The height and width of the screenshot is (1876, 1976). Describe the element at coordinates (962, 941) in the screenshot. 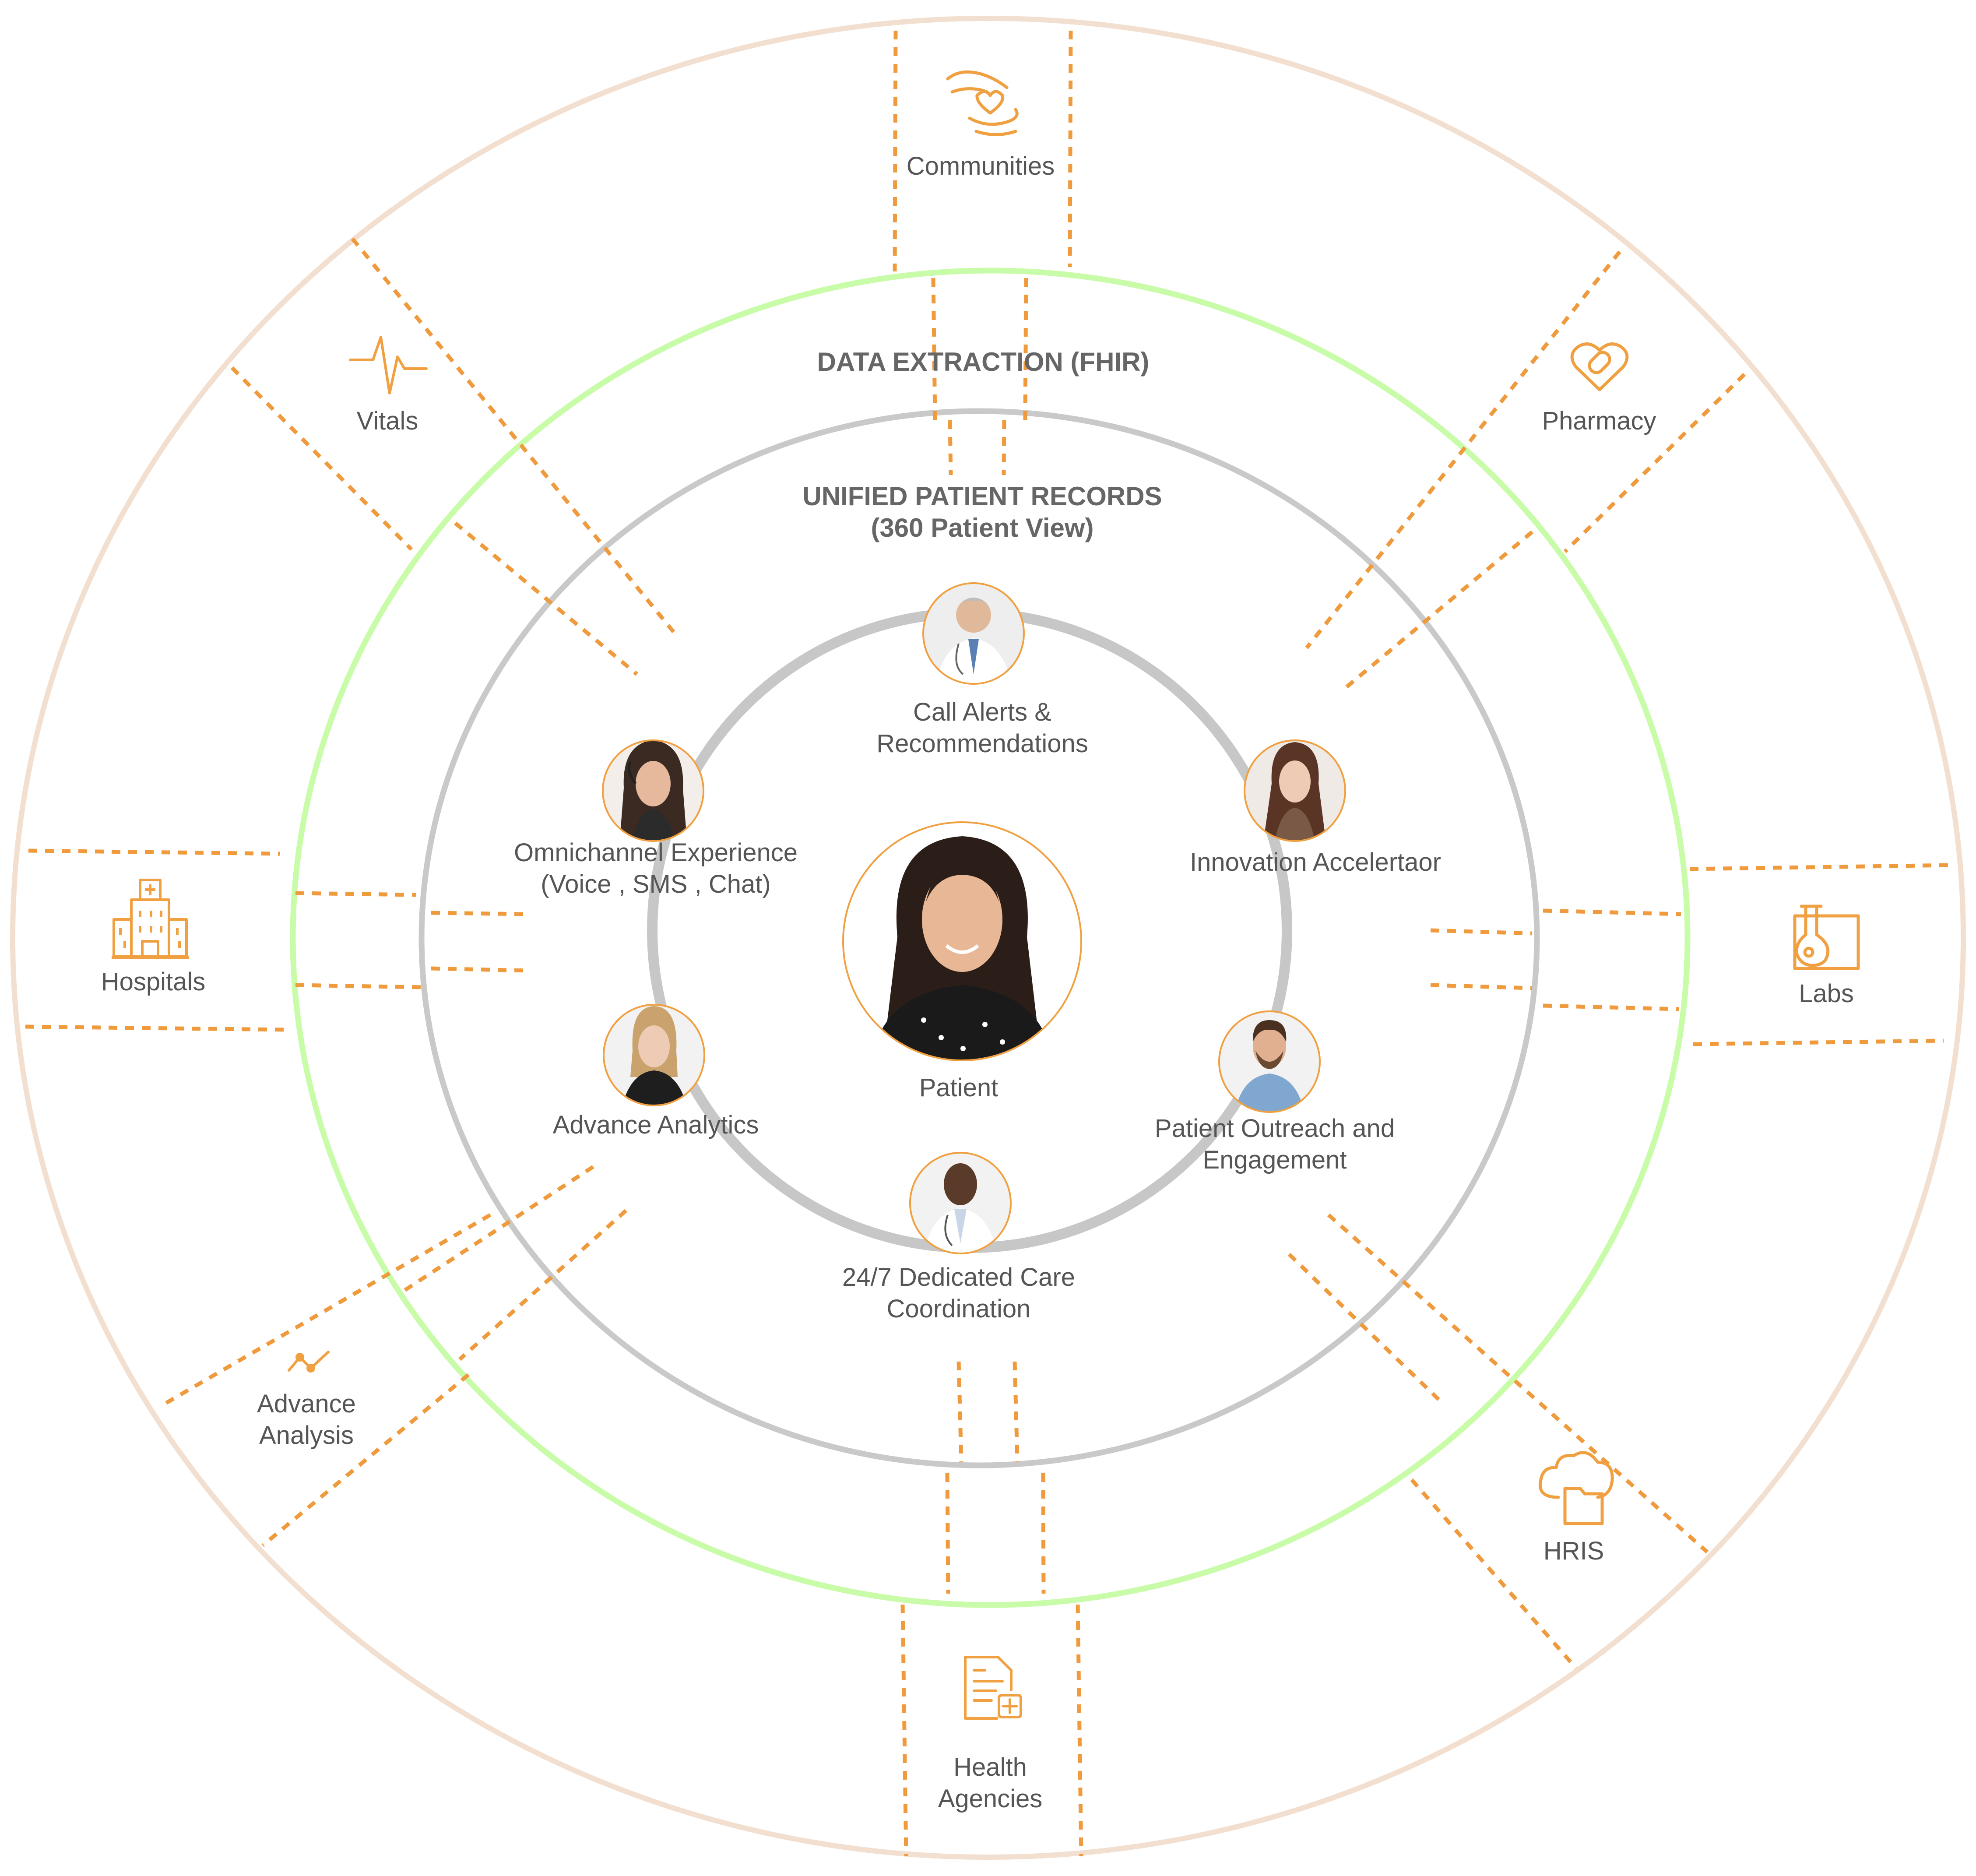

I see `patient-avatar` at that location.